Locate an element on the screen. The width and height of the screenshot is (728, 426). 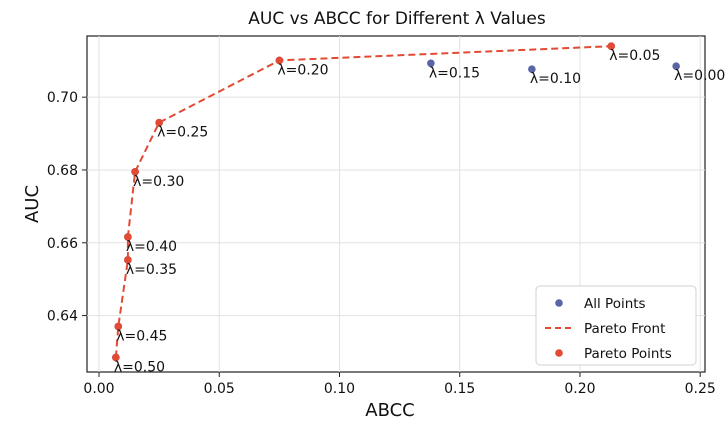
x-axis-label: ABCC is located at coordinates (389, 410).